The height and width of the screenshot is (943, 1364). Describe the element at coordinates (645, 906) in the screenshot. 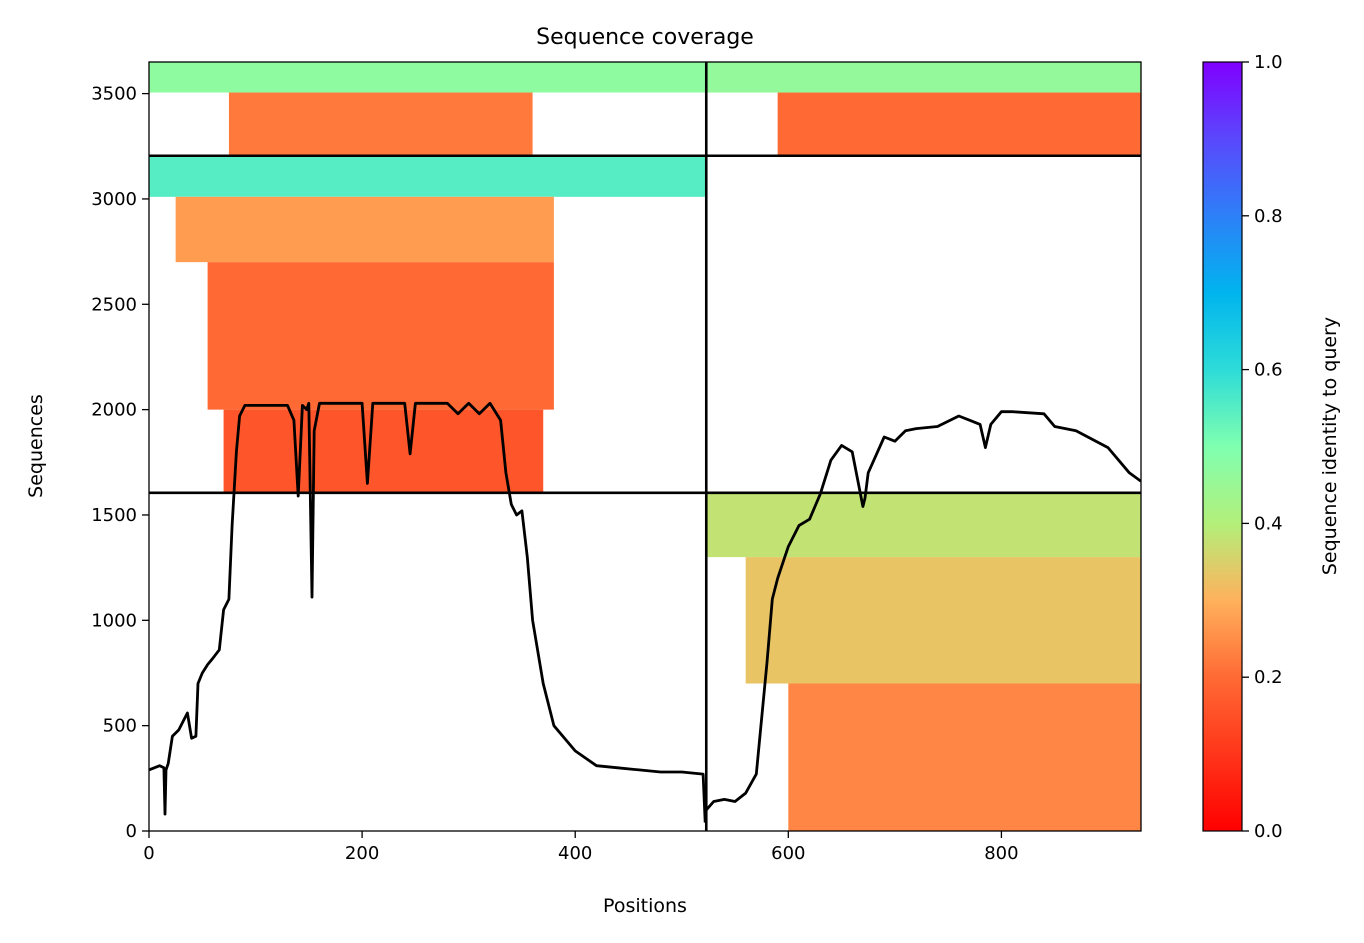

I see `x-axis-label: Positions` at that location.